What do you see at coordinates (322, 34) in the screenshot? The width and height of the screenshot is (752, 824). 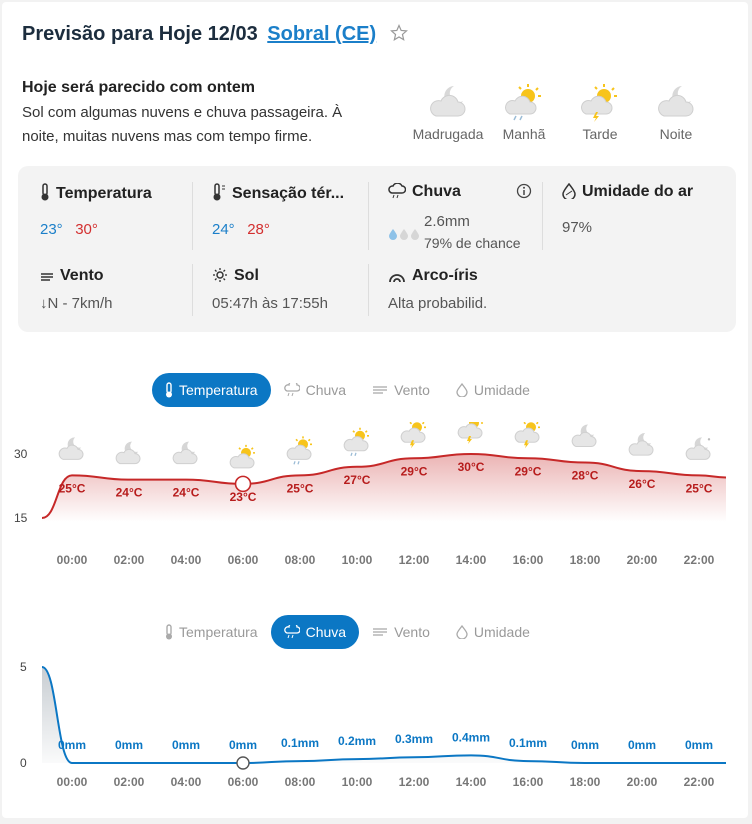 I see `city-link: Sobral (CE)` at bounding box center [322, 34].